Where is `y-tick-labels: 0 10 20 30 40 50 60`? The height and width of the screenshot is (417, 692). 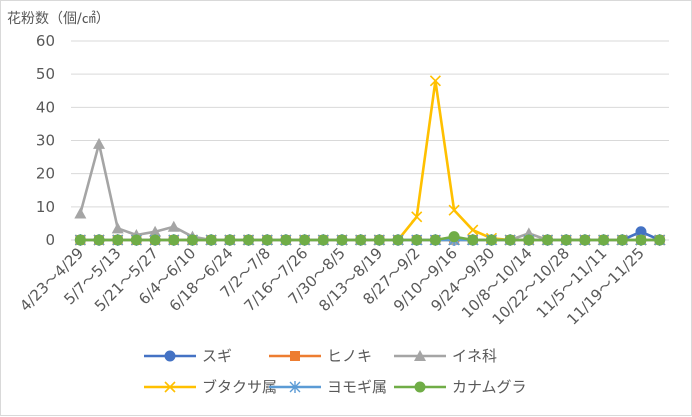
y-tick-labels: 0 10 20 30 40 50 60 is located at coordinates (45, 140).